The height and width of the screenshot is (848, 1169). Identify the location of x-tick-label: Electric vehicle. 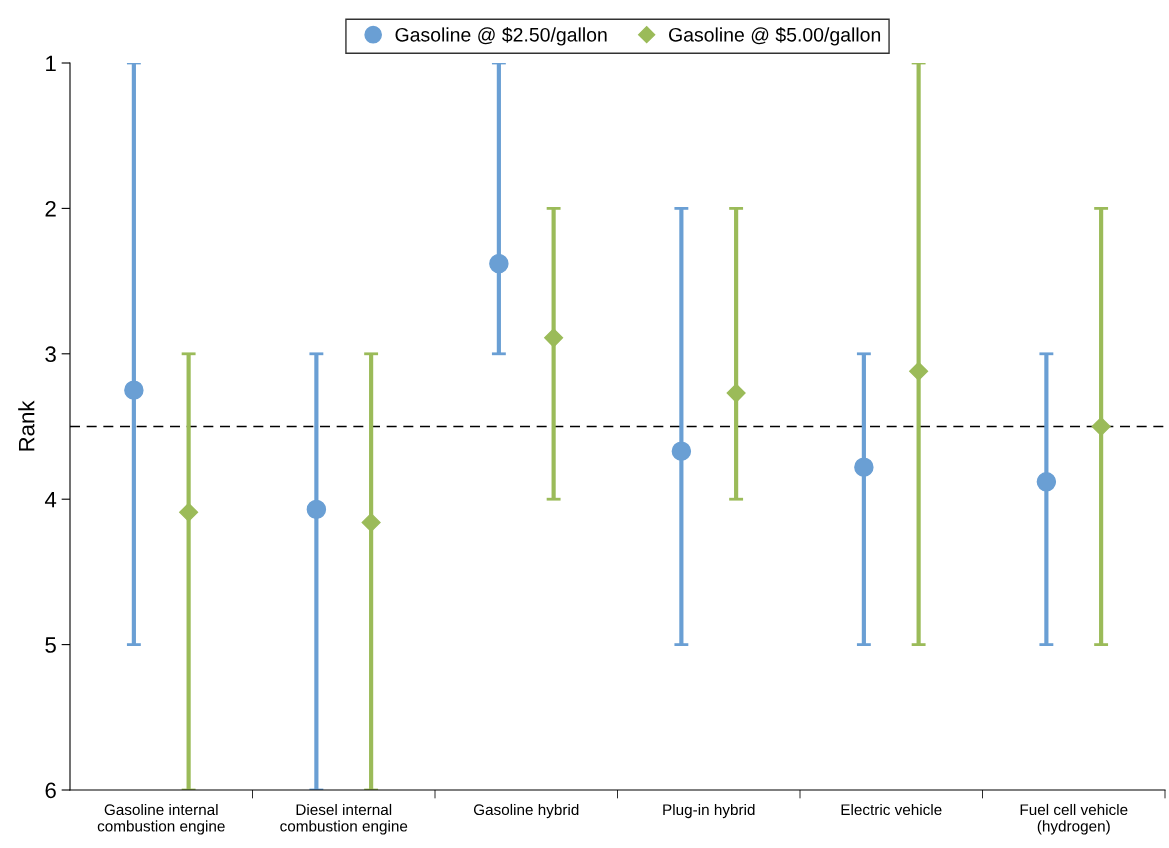
(891, 809).